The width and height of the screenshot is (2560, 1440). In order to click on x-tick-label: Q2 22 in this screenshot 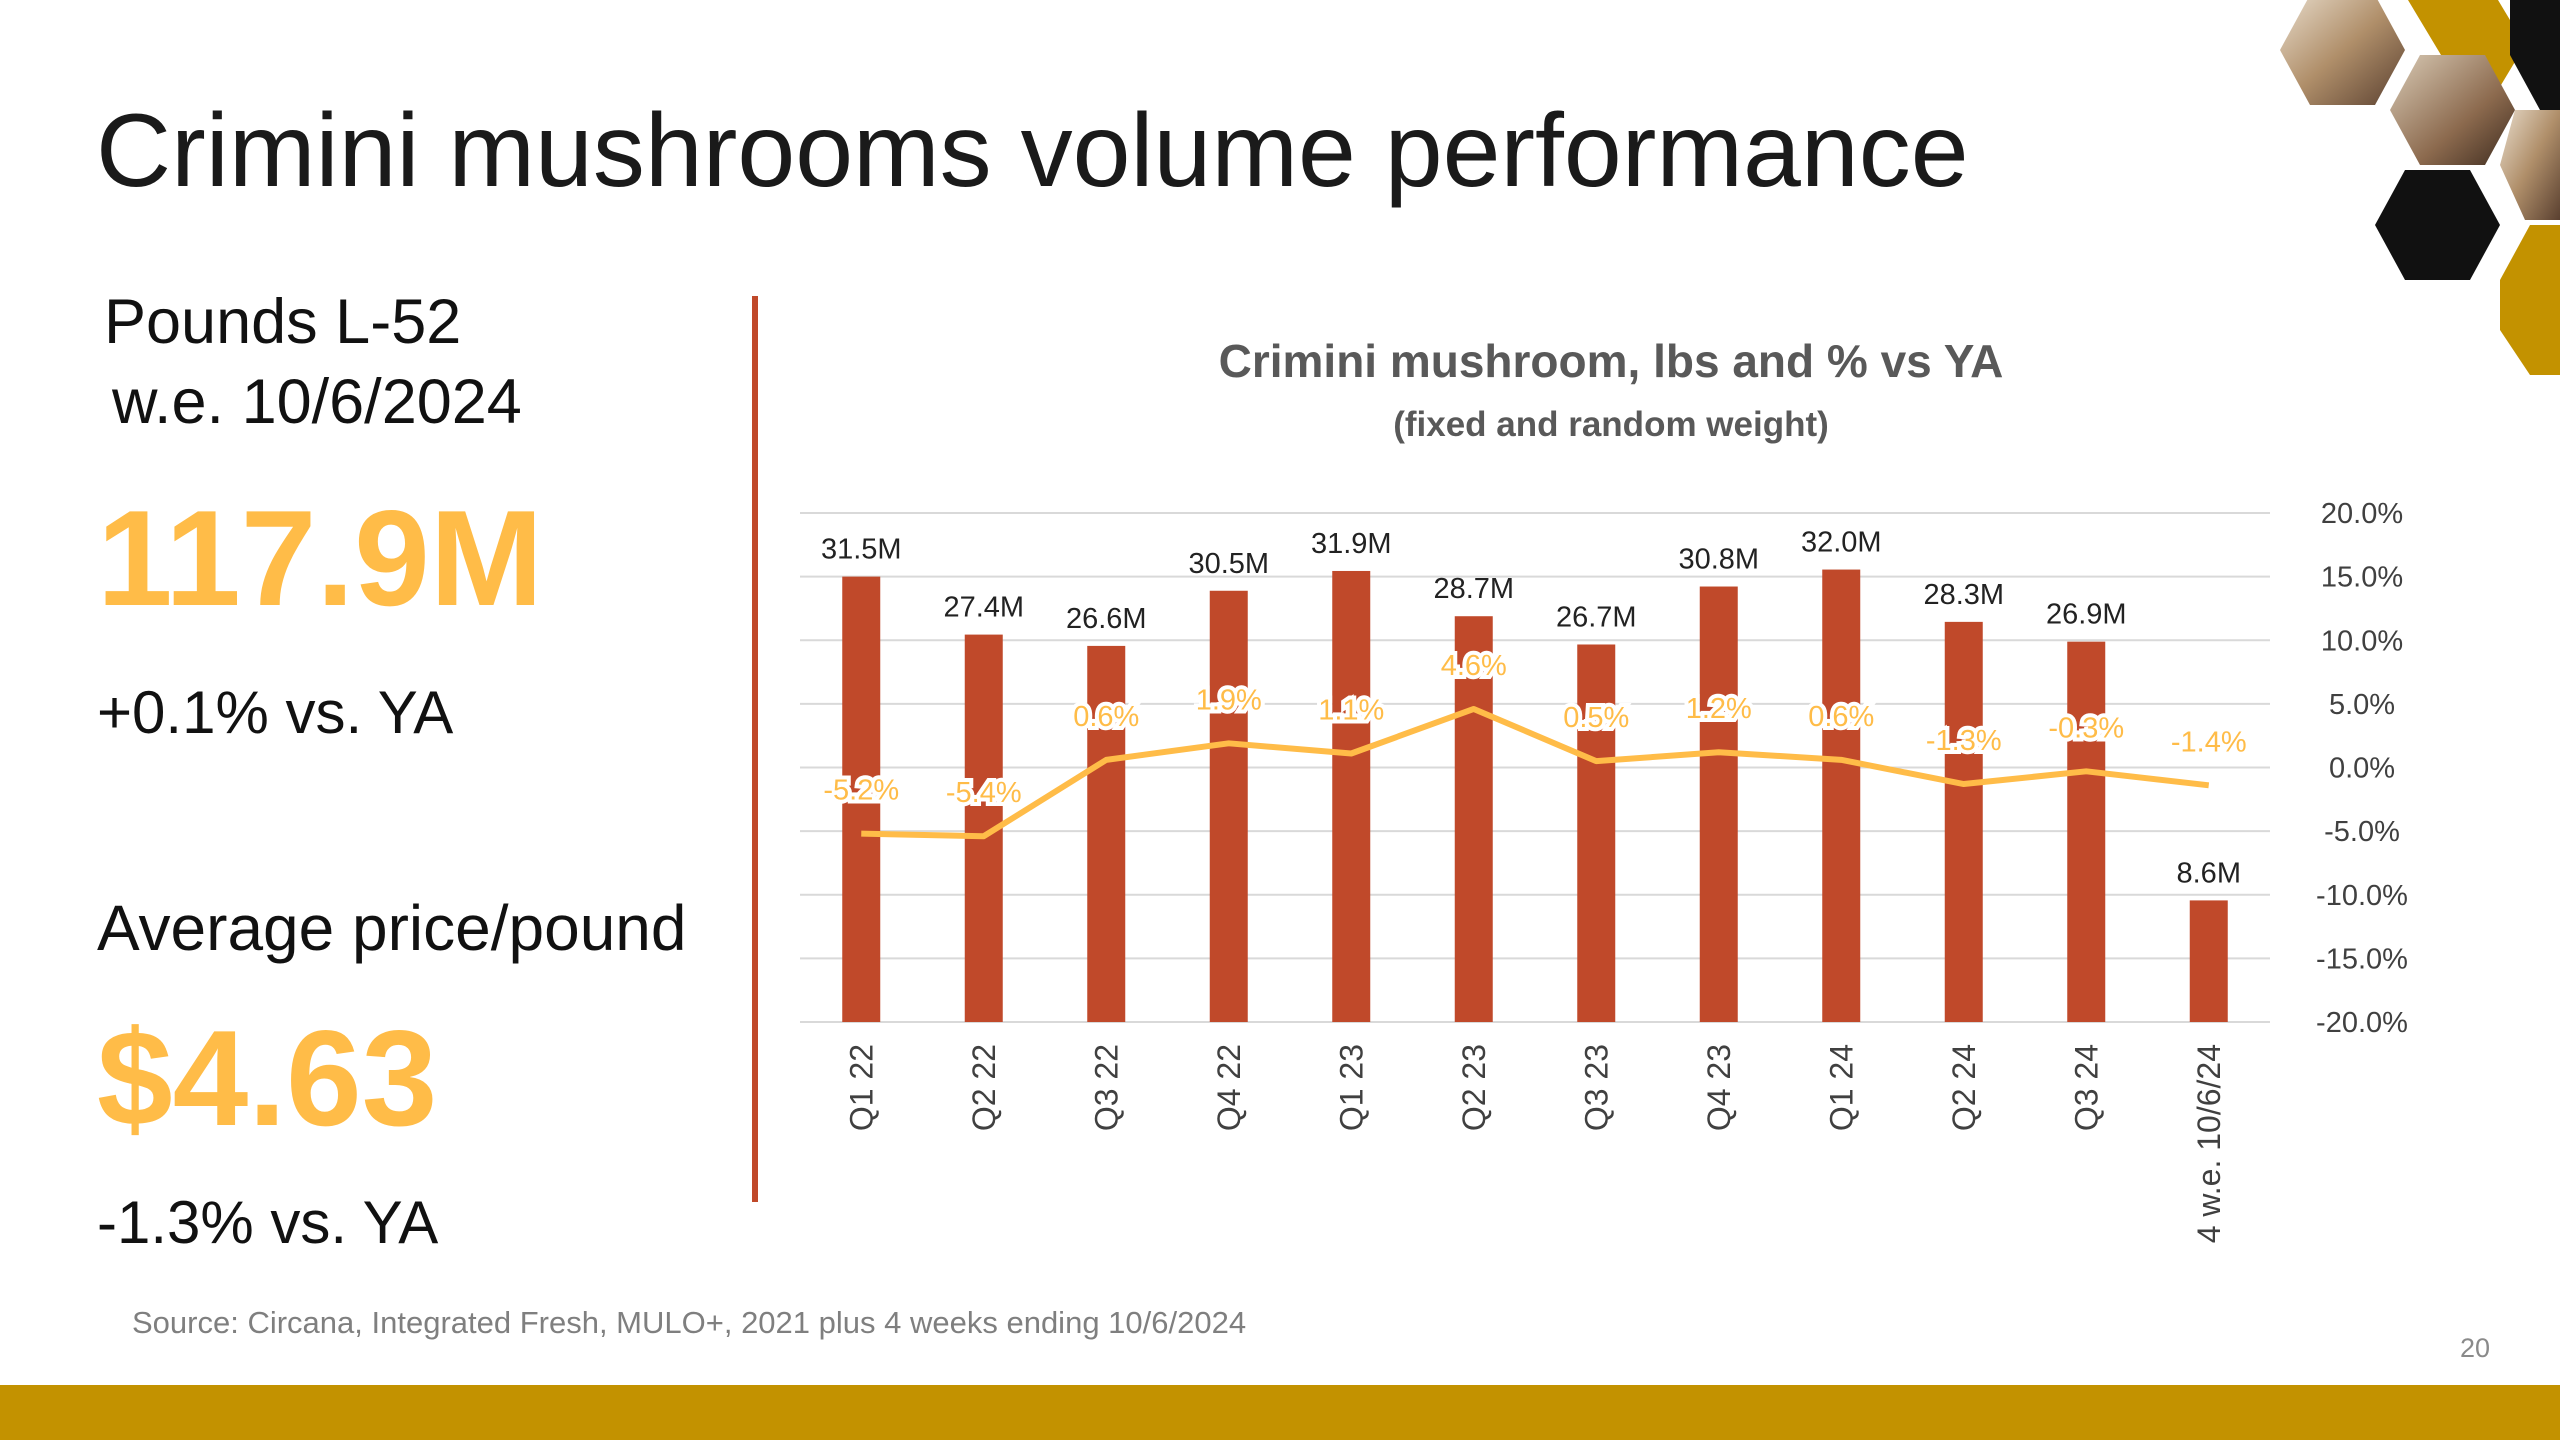, I will do `click(984, 1087)`.